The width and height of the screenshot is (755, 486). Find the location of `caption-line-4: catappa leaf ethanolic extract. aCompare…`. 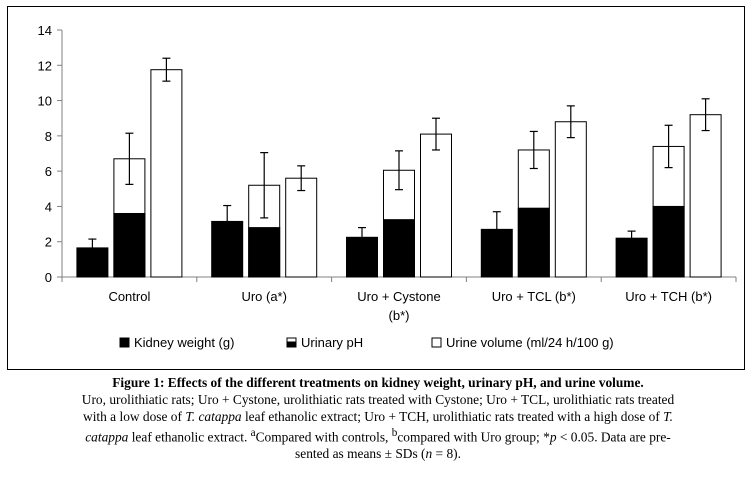

caption-line-4: catappa leaf ethanolic extract. aCompare… is located at coordinates (378, 435).